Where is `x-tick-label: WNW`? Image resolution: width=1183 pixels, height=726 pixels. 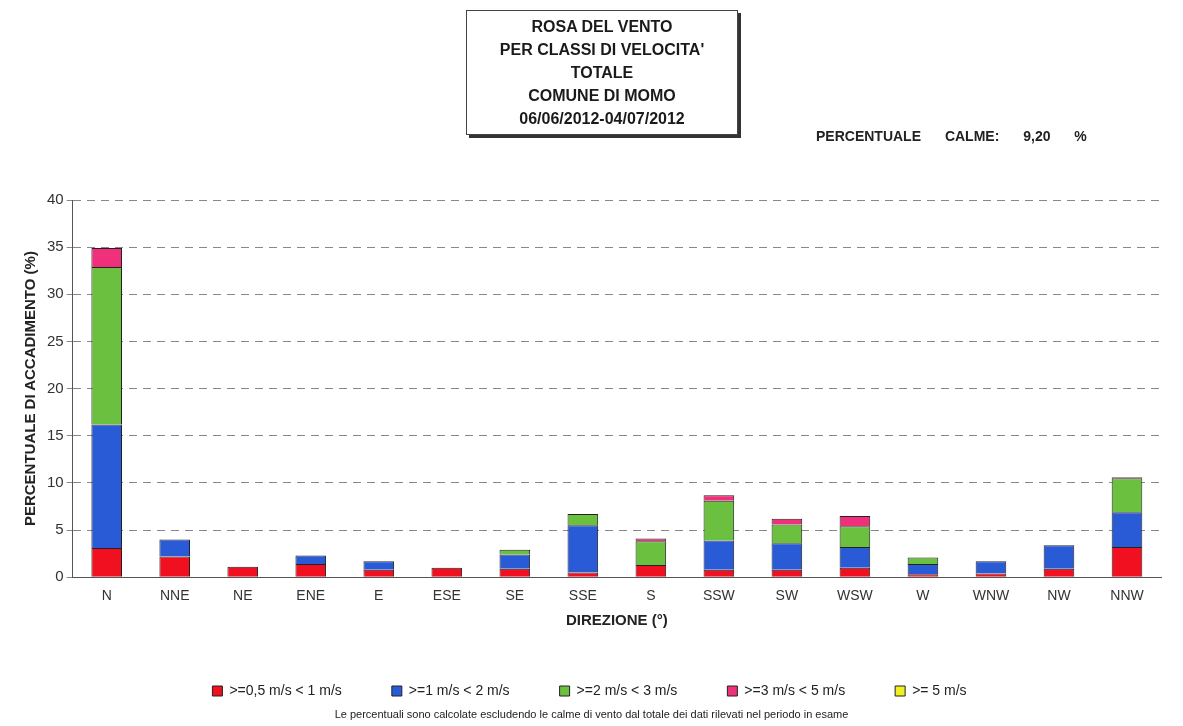
x-tick-label: WNW is located at coordinates (991, 595).